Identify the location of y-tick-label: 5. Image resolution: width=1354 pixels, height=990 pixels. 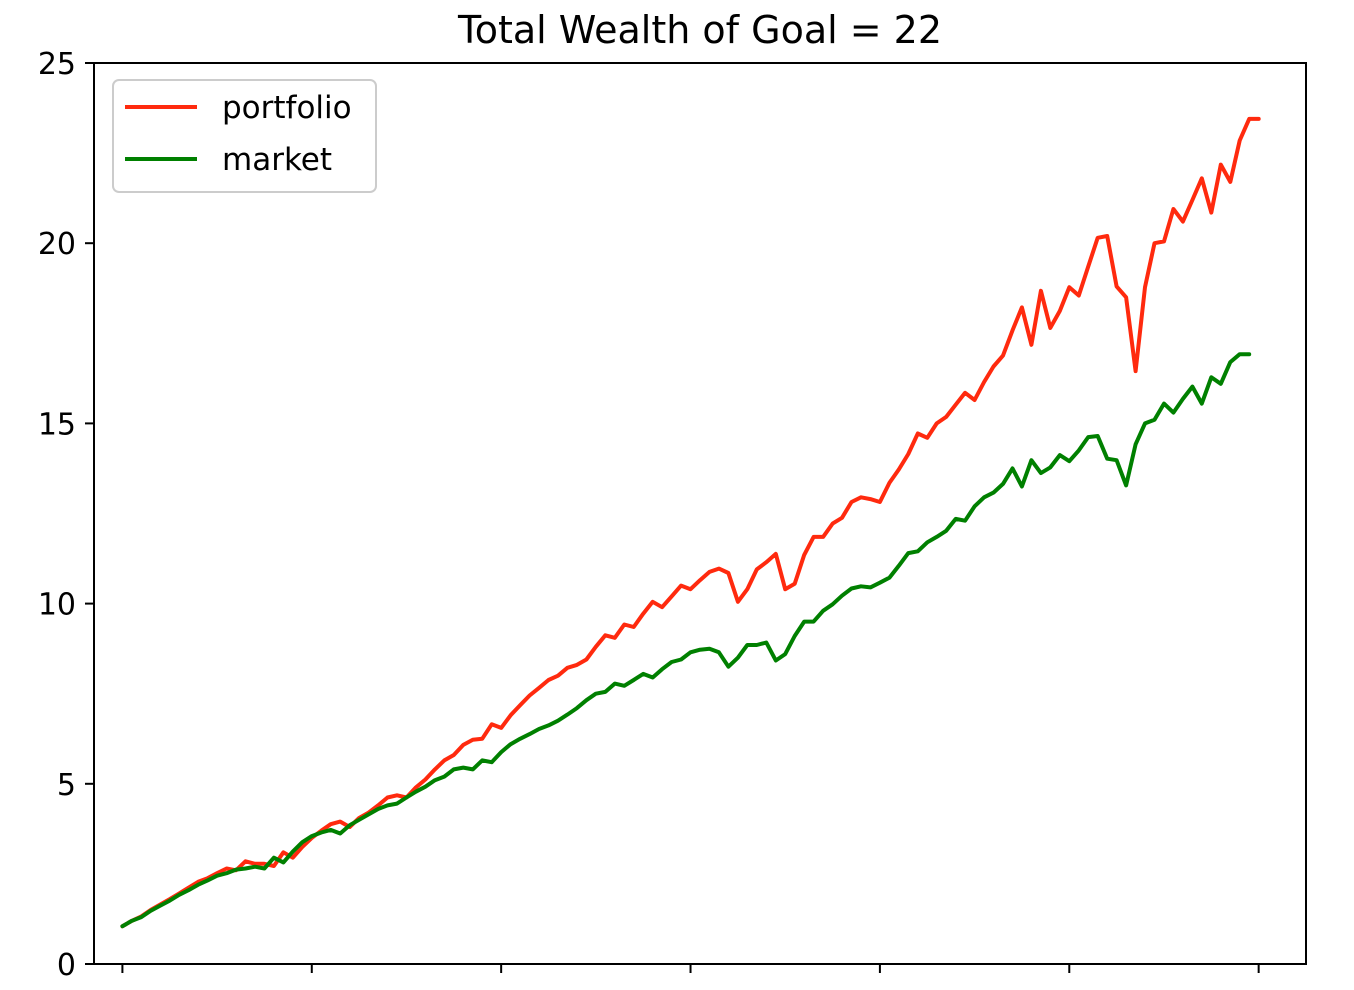
(66, 785).